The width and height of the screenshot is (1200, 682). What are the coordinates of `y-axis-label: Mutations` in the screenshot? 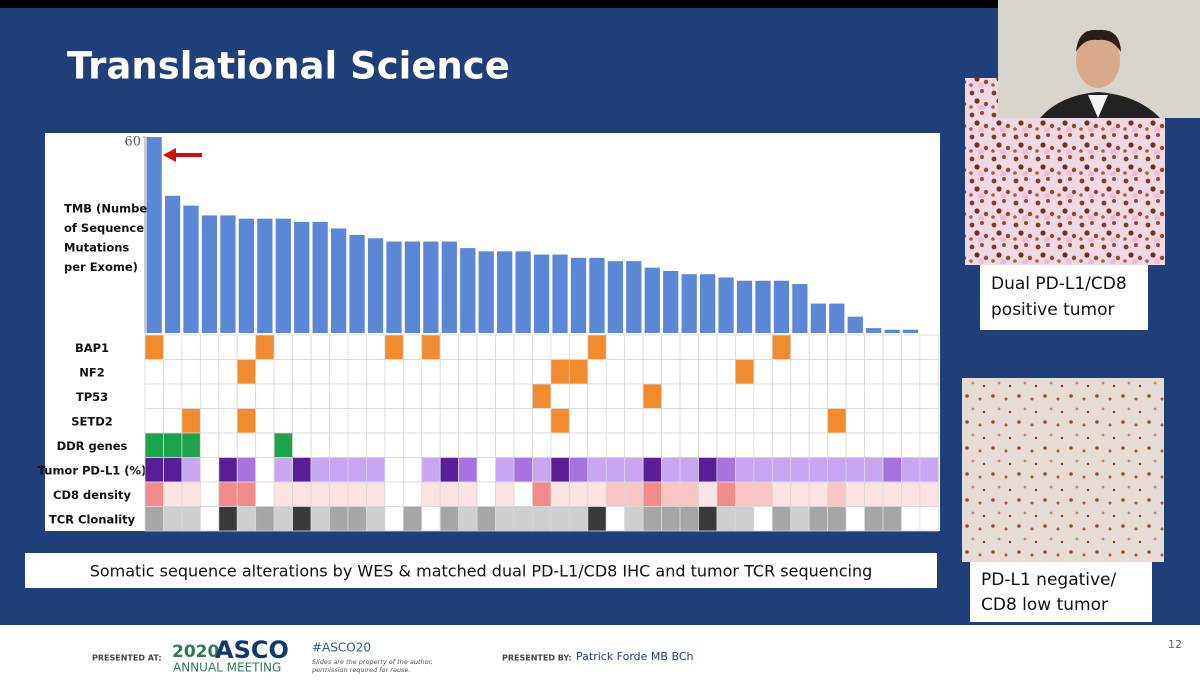 It's located at (96, 248).